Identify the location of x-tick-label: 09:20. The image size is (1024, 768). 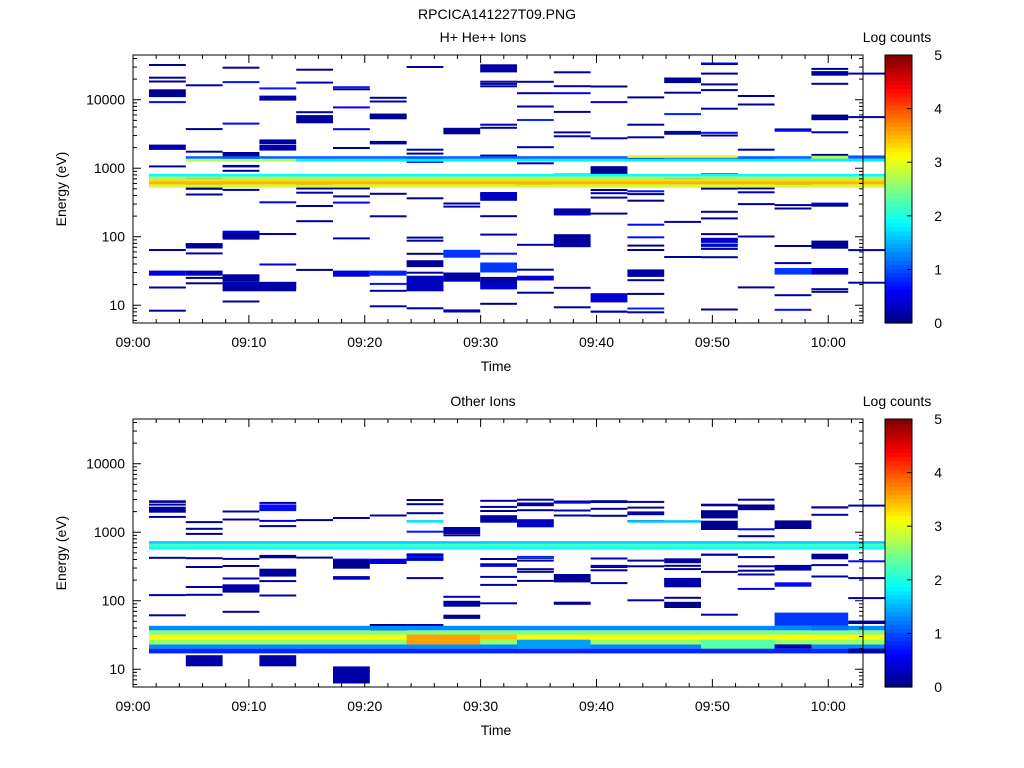
(364, 706).